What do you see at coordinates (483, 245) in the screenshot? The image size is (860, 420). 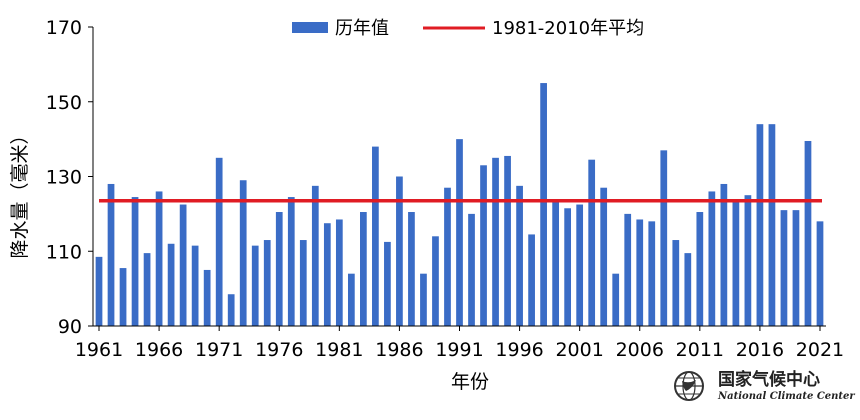 I see `bar-1993` at bounding box center [483, 245].